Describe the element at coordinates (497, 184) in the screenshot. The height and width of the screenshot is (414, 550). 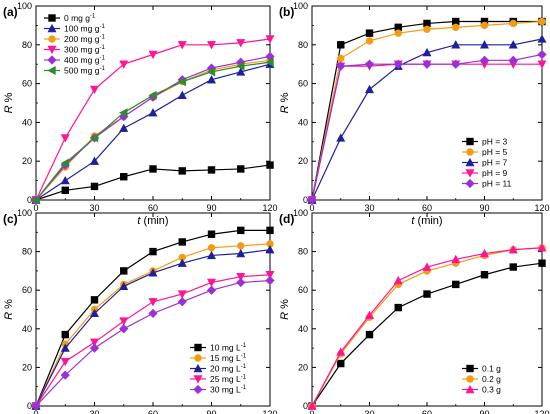
I see `legend-entry-text: pH = 11` at that location.